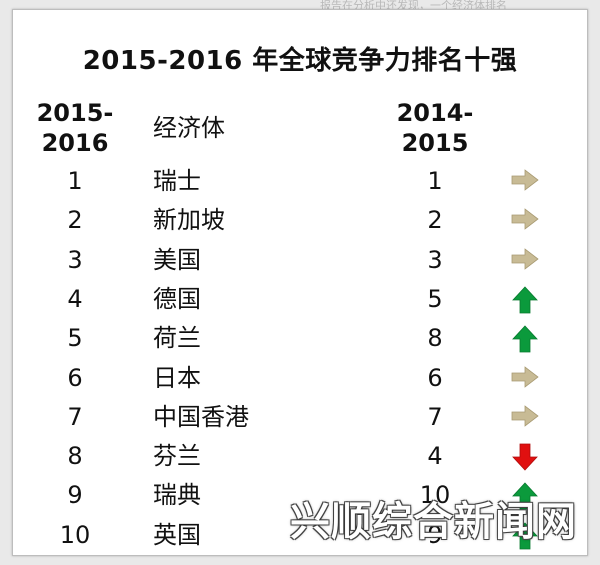 The width and height of the screenshot is (600, 565). Describe the element at coordinates (435, 338) in the screenshot. I see `rank-2014-2015: 8` at that location.